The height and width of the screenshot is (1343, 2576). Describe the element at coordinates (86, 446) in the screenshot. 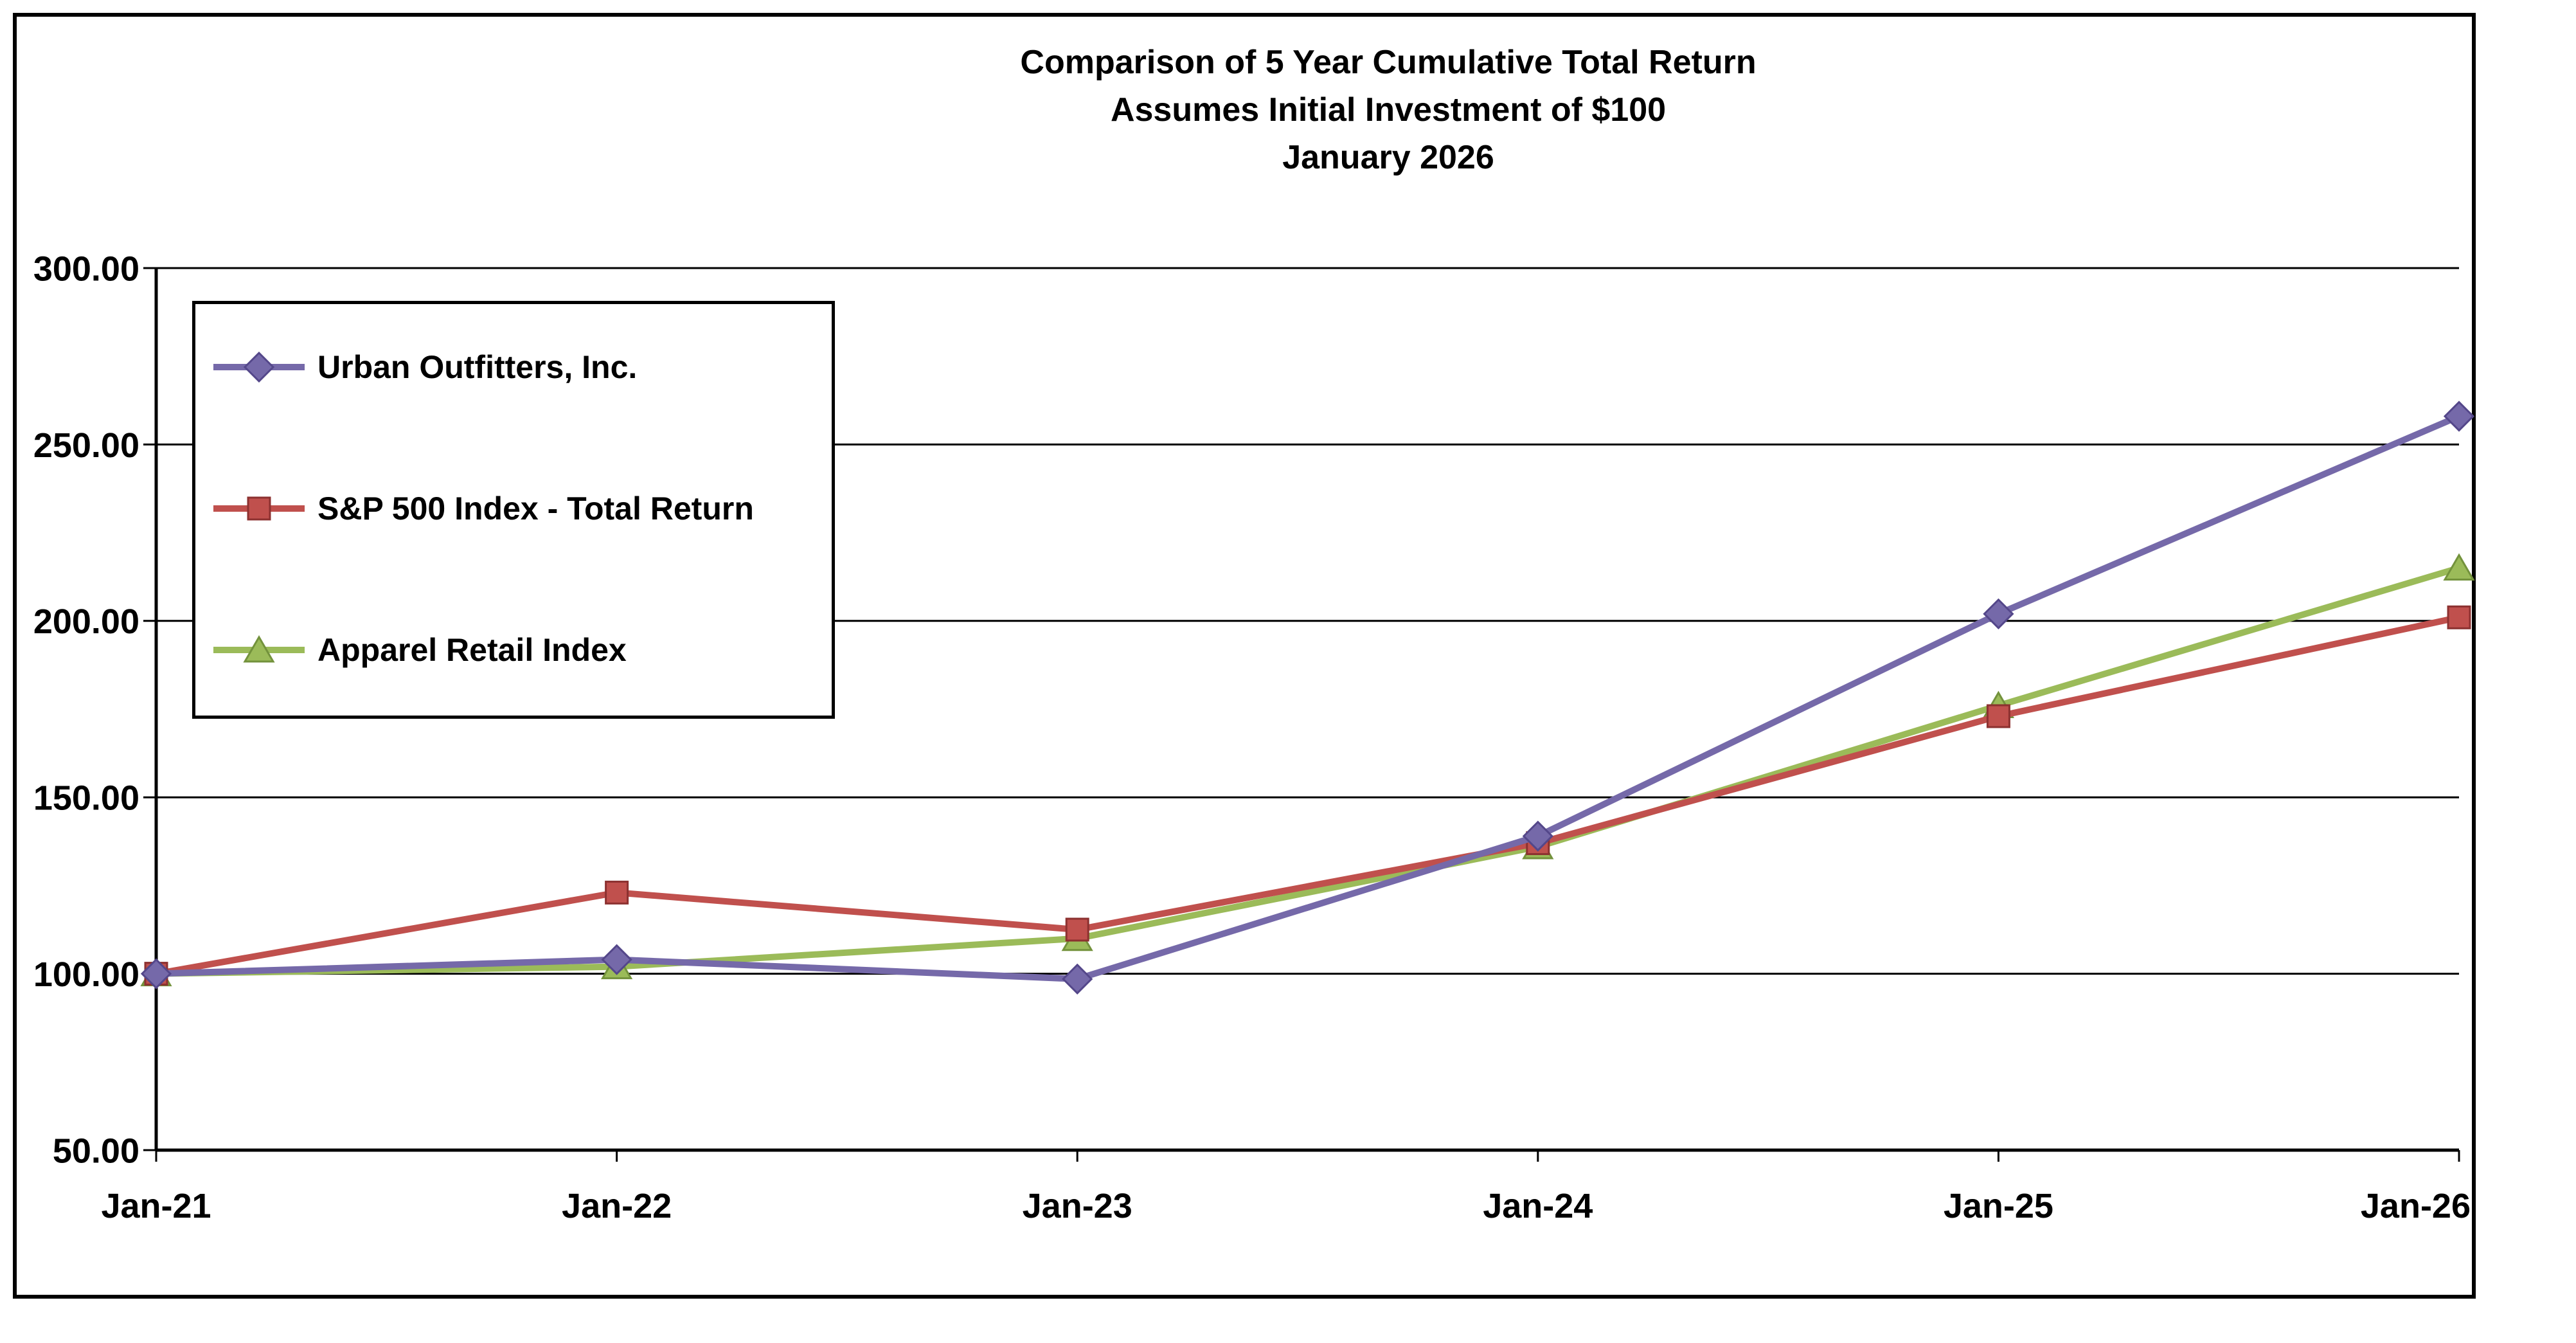

I see `y-tick-label-250: 250.00` at that location.